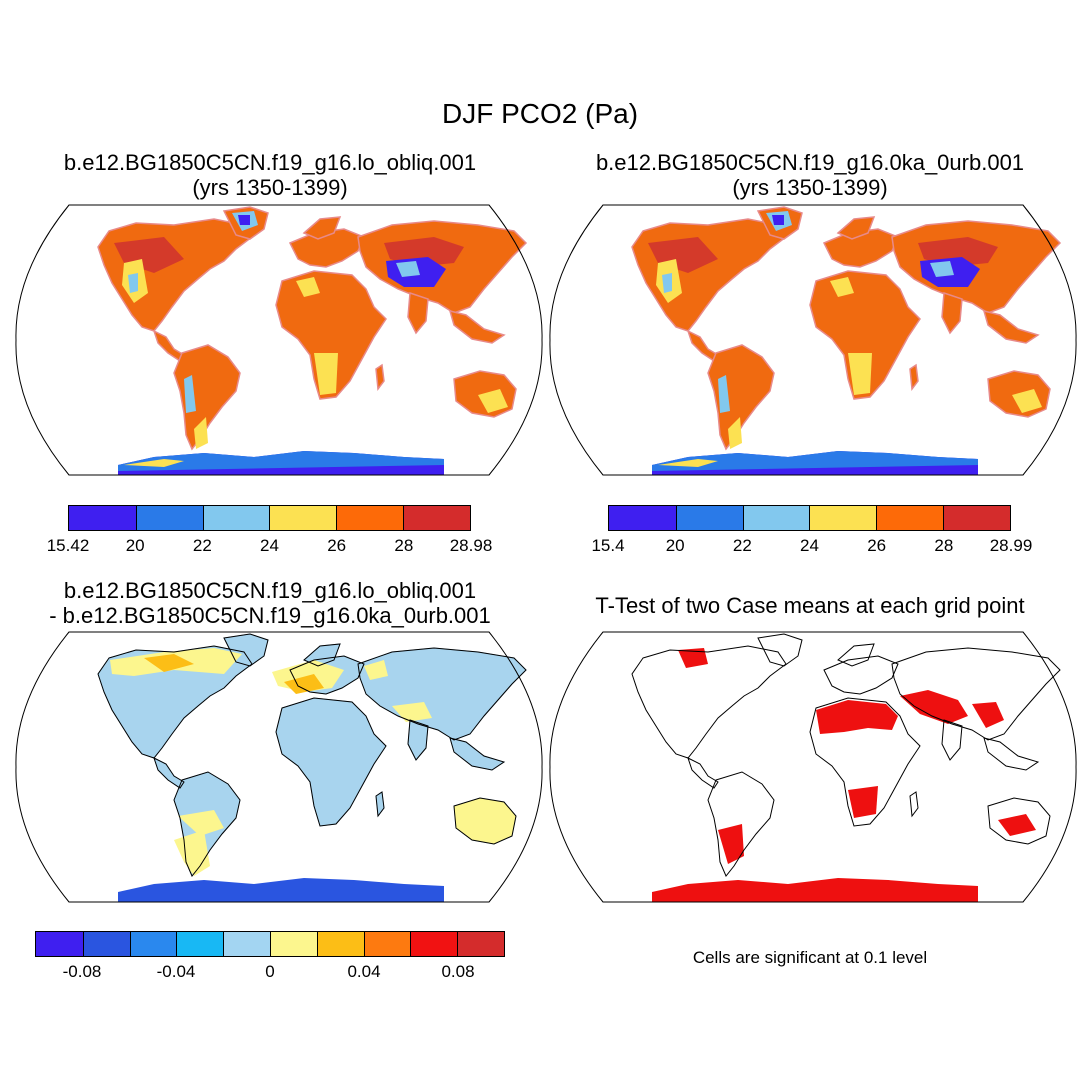 The width and height of the screenshot is (1080, 1080). What do you see at coordinates (412, 712) in the screenshot?
I see `himalaya-yellow` at bounding box center [412, 712].